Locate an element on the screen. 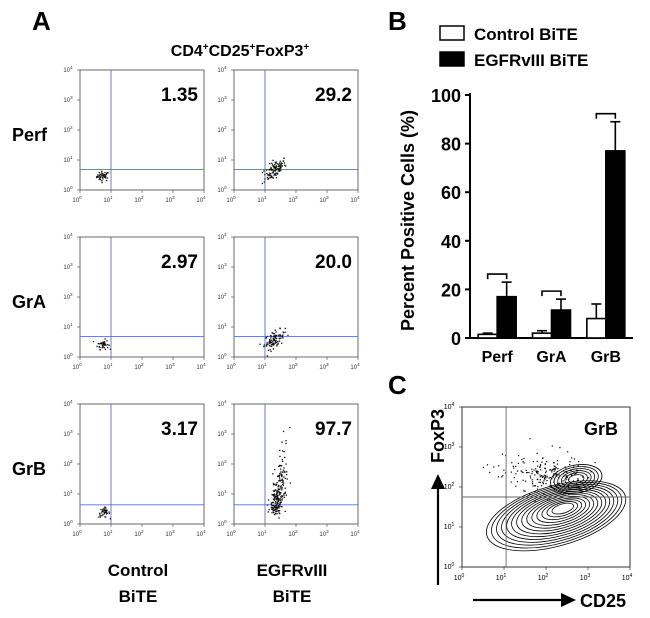 The image size is (650, 618). contour-lines is located at coordinates (556, 508).